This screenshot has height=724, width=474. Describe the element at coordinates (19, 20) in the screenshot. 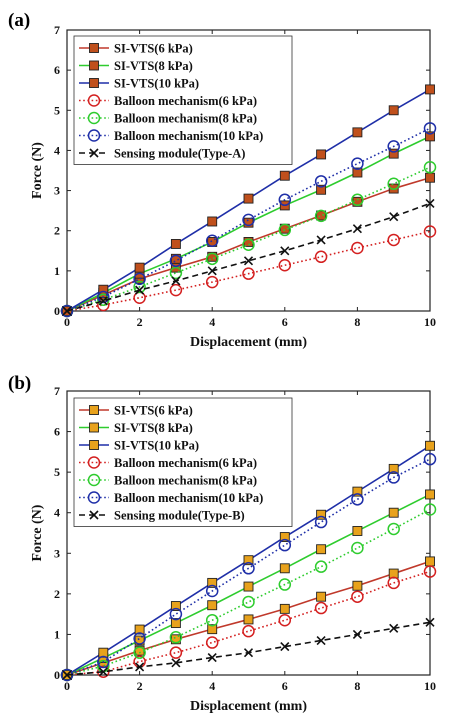

I see `panel-label: (a)` at that location.